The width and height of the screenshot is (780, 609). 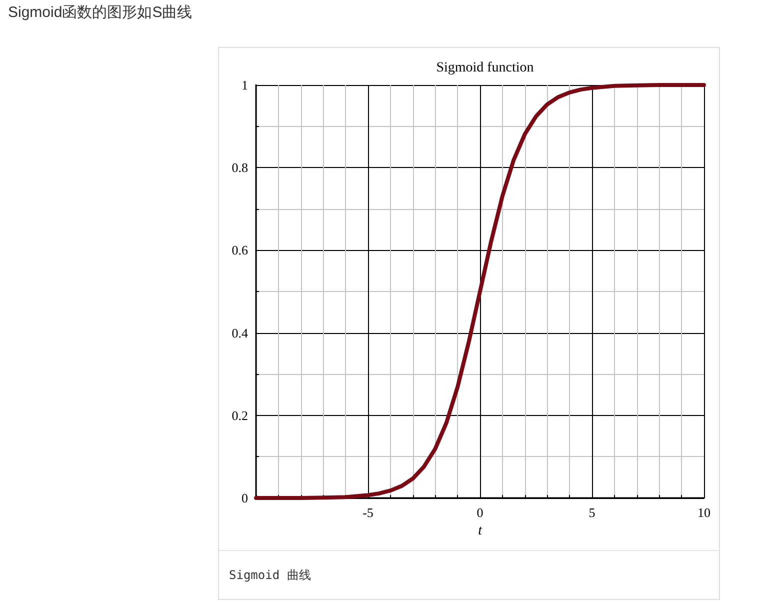 I want to click on y-tick-label: 0, so click(x=245, y=498).